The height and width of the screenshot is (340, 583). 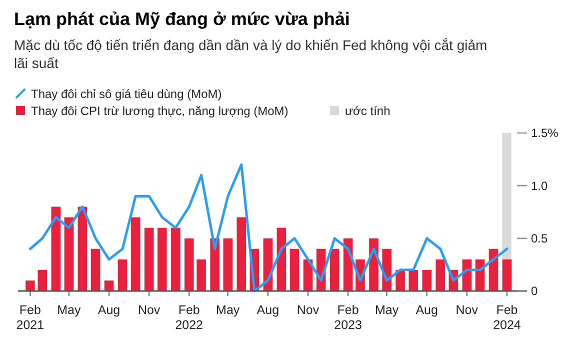 I want to click on chart-subtitle: Mặc dù tốc độ tiến triển đang dần dần và lý do khiến Fed không vội cắt giảm lãi suất, so click(x=251, y=54).